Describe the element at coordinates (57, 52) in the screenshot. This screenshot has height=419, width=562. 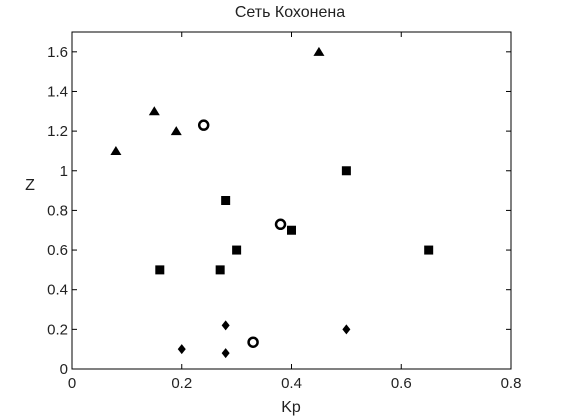
I see `y-tick-label: 1.6` at that location.